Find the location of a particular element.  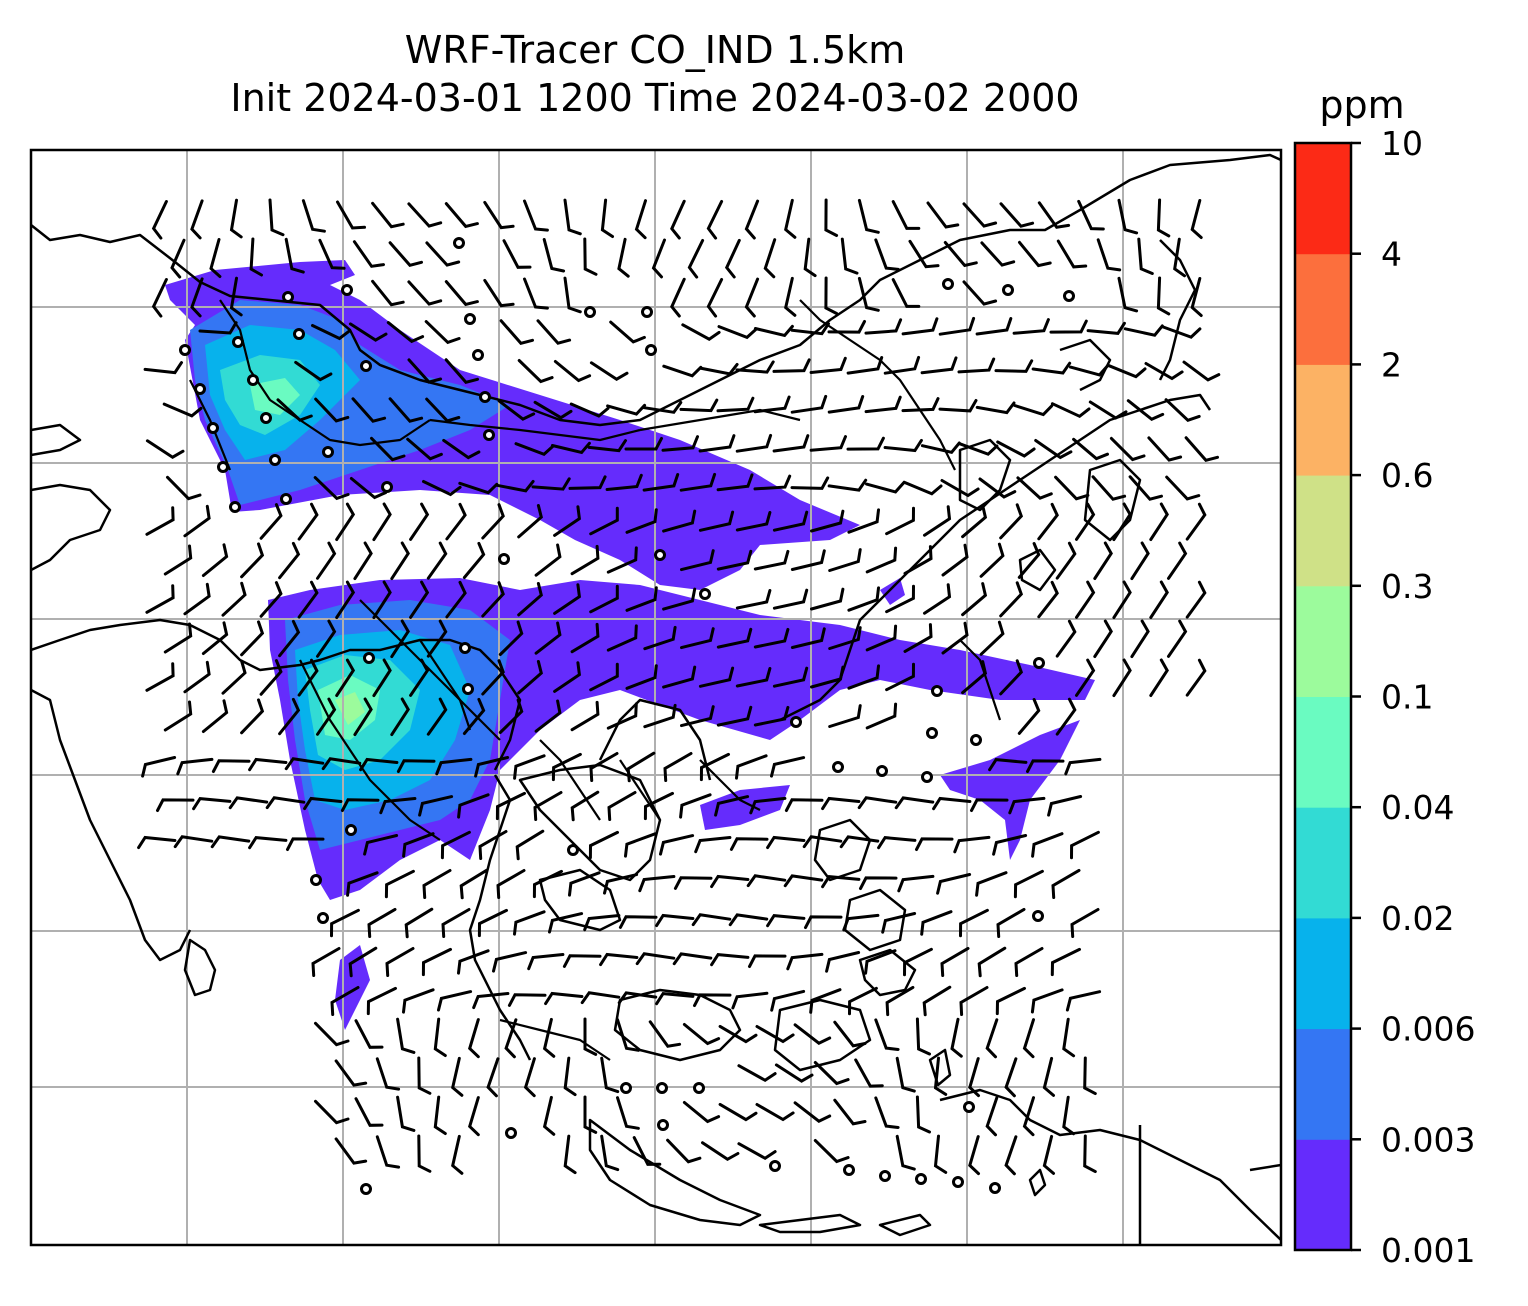

colorbar-tick-label: 0.001 is located at coordinates (1428, 1250).